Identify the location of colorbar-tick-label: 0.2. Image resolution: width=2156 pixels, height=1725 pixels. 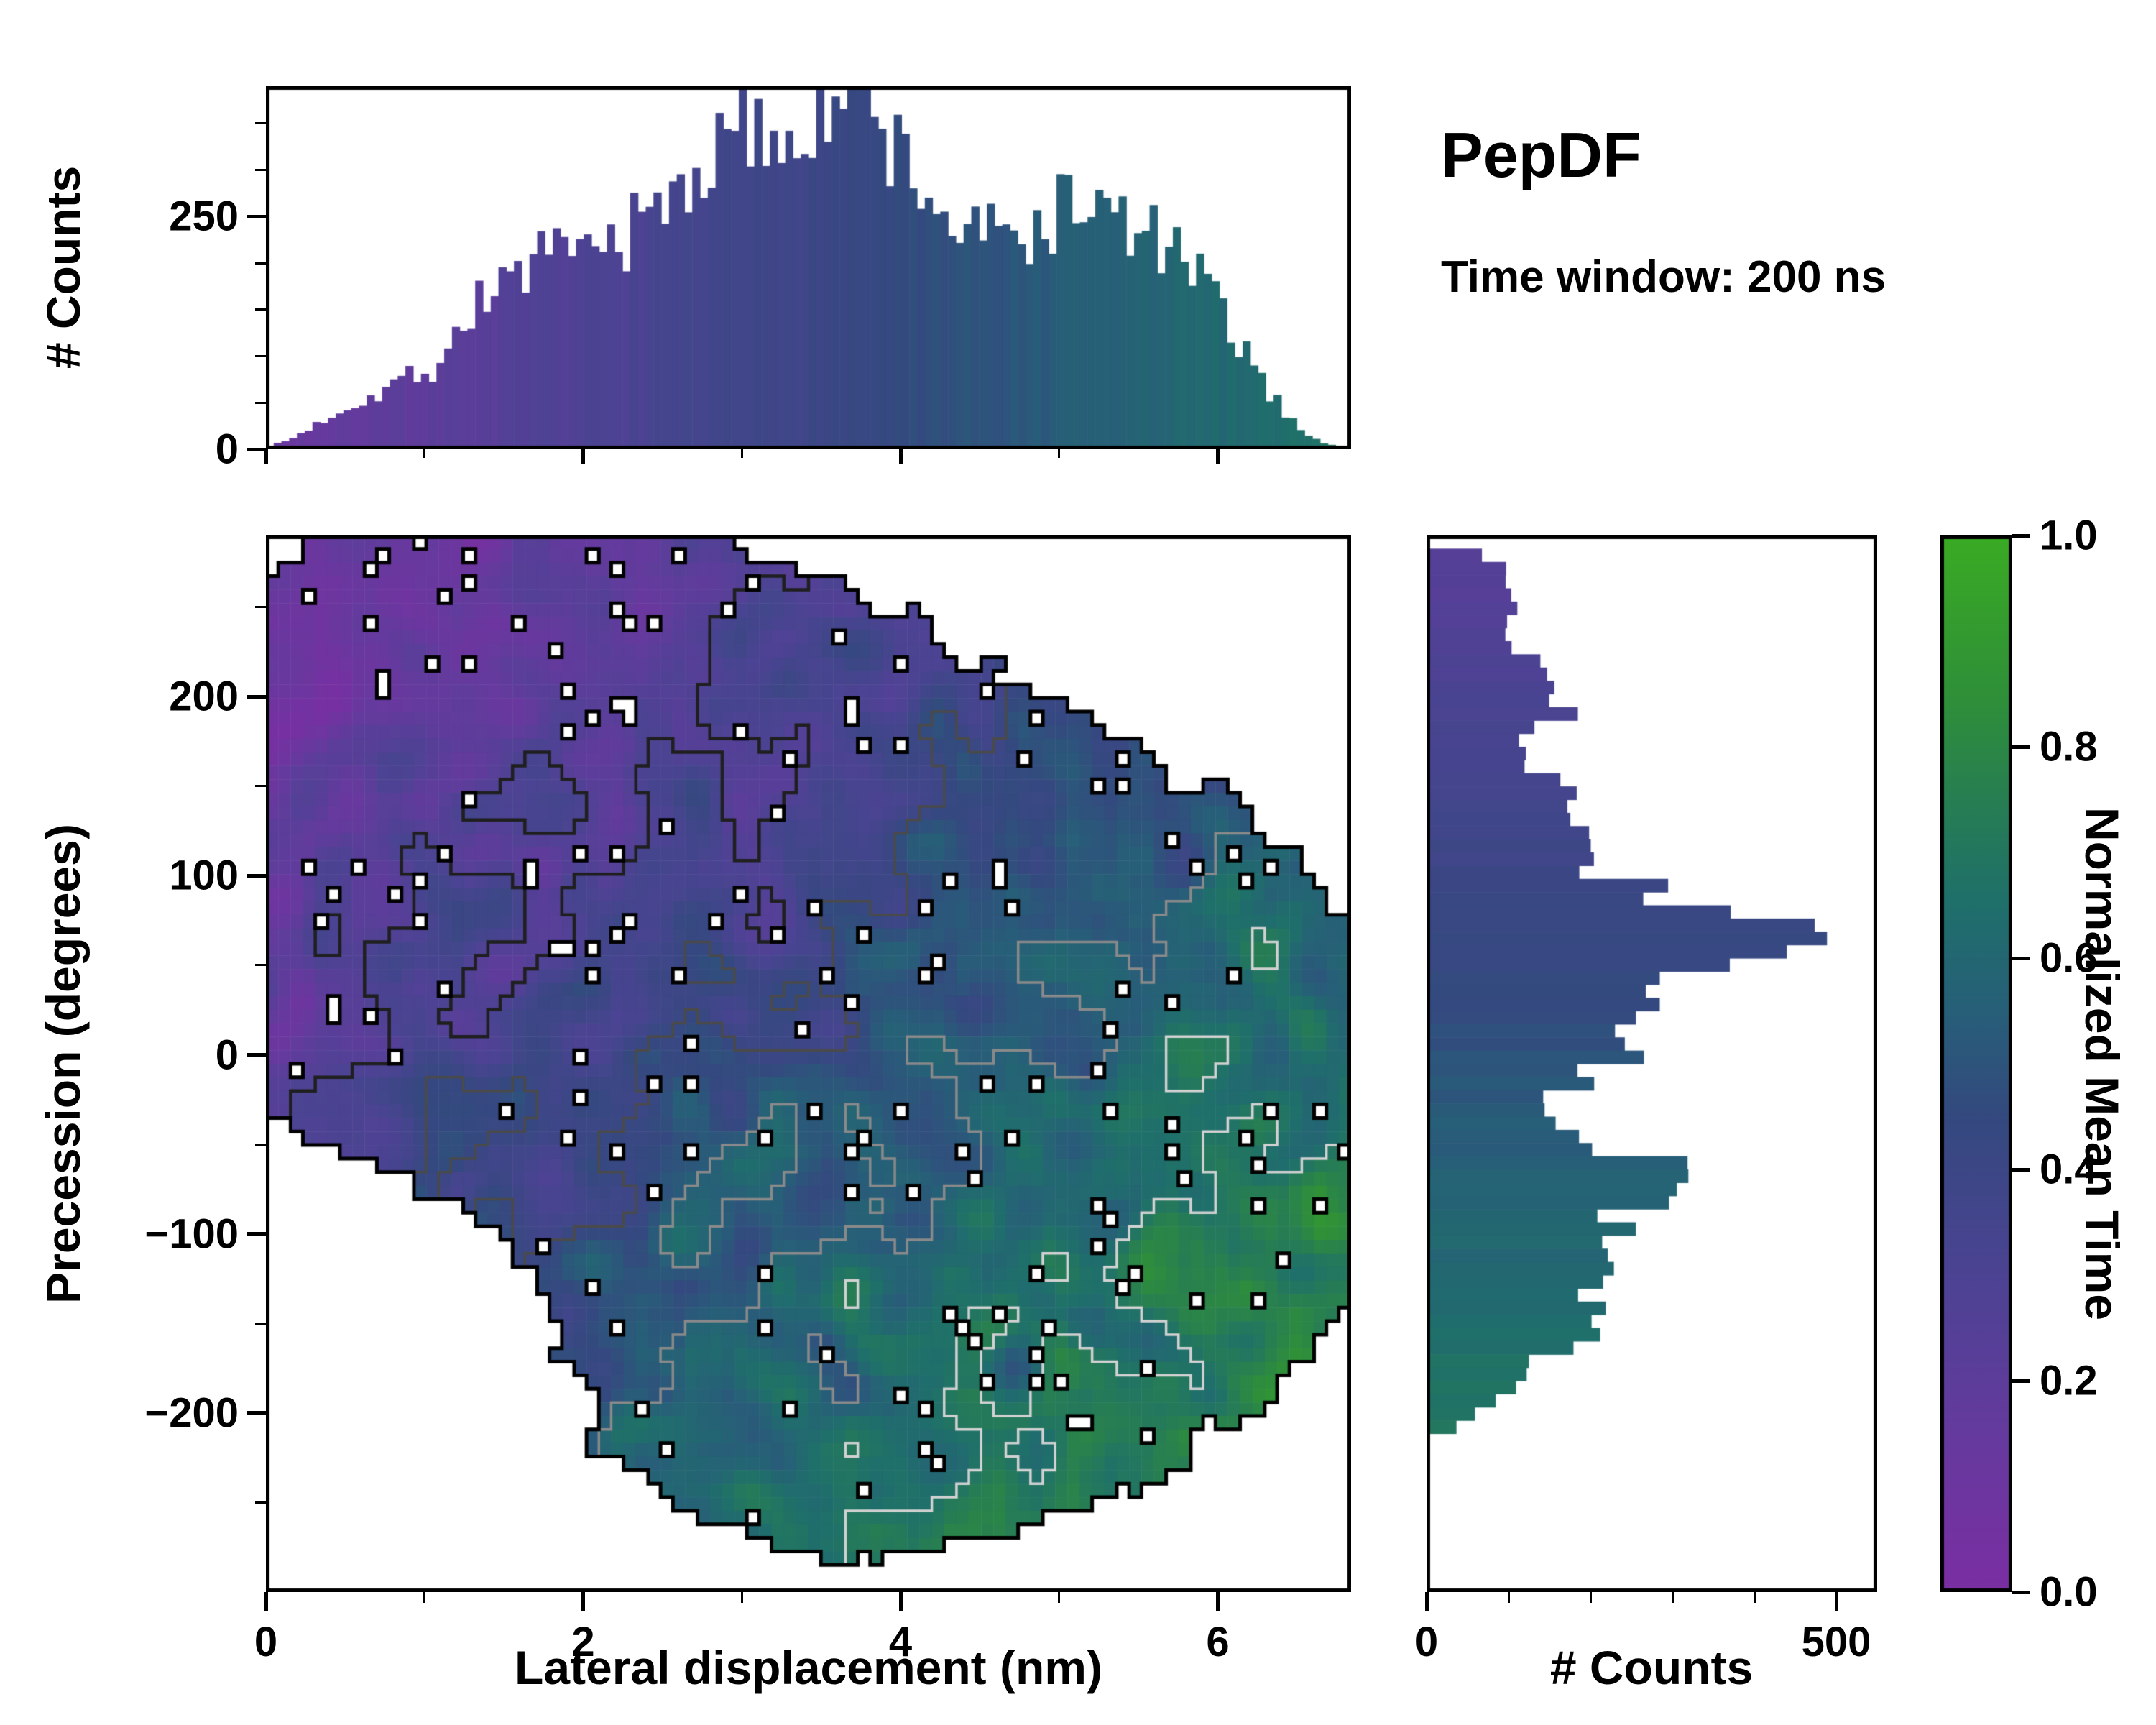
(2069, 1380).